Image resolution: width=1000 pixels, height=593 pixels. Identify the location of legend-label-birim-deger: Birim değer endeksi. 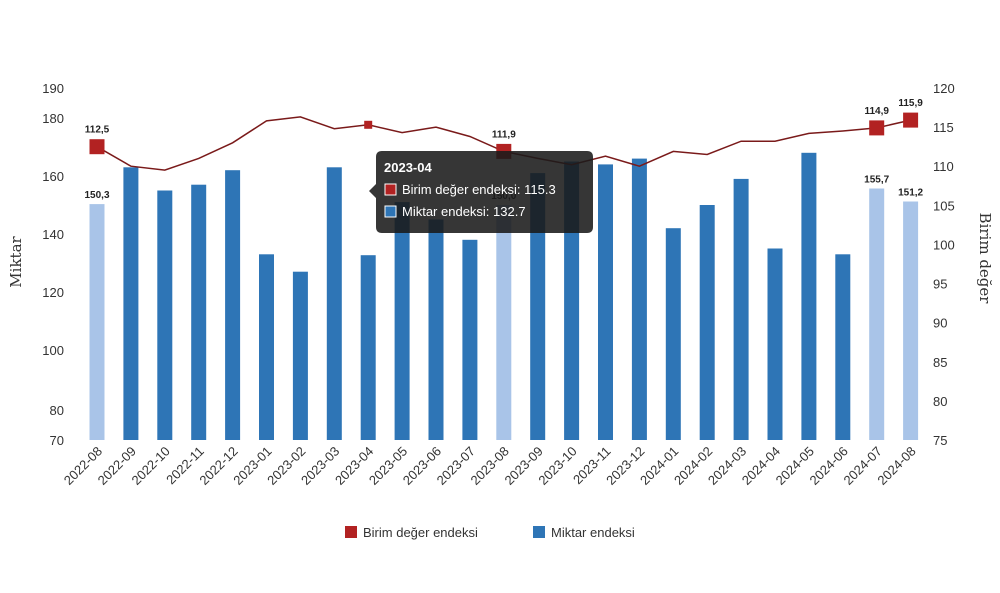
(420, 532).